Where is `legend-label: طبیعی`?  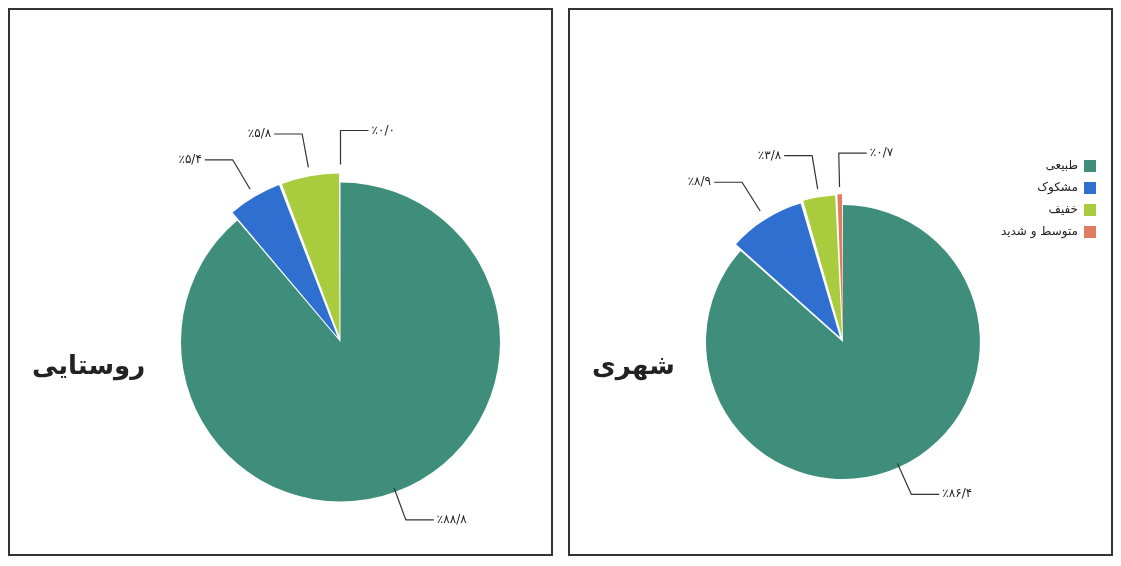
legend-label: طبیعی is located at coordinates (1061, 165).